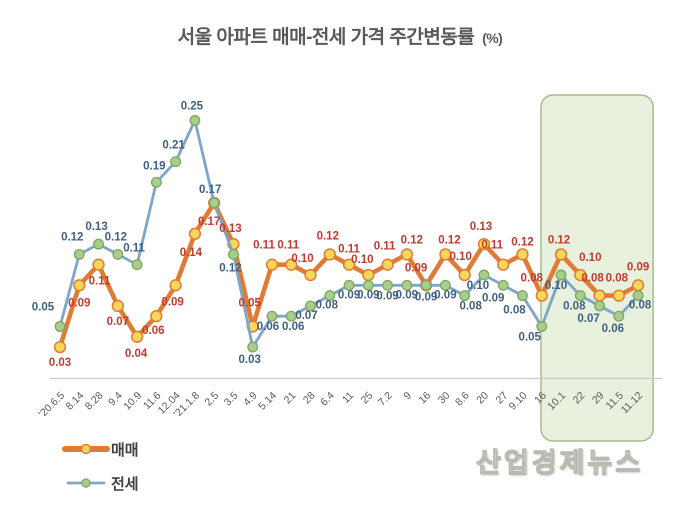 This screenshot has width=680, height=509. What do you see at coordinates (290, 398) in the screenshot?
I see `x-axis-label: 21` at bounding box center [290, 398].